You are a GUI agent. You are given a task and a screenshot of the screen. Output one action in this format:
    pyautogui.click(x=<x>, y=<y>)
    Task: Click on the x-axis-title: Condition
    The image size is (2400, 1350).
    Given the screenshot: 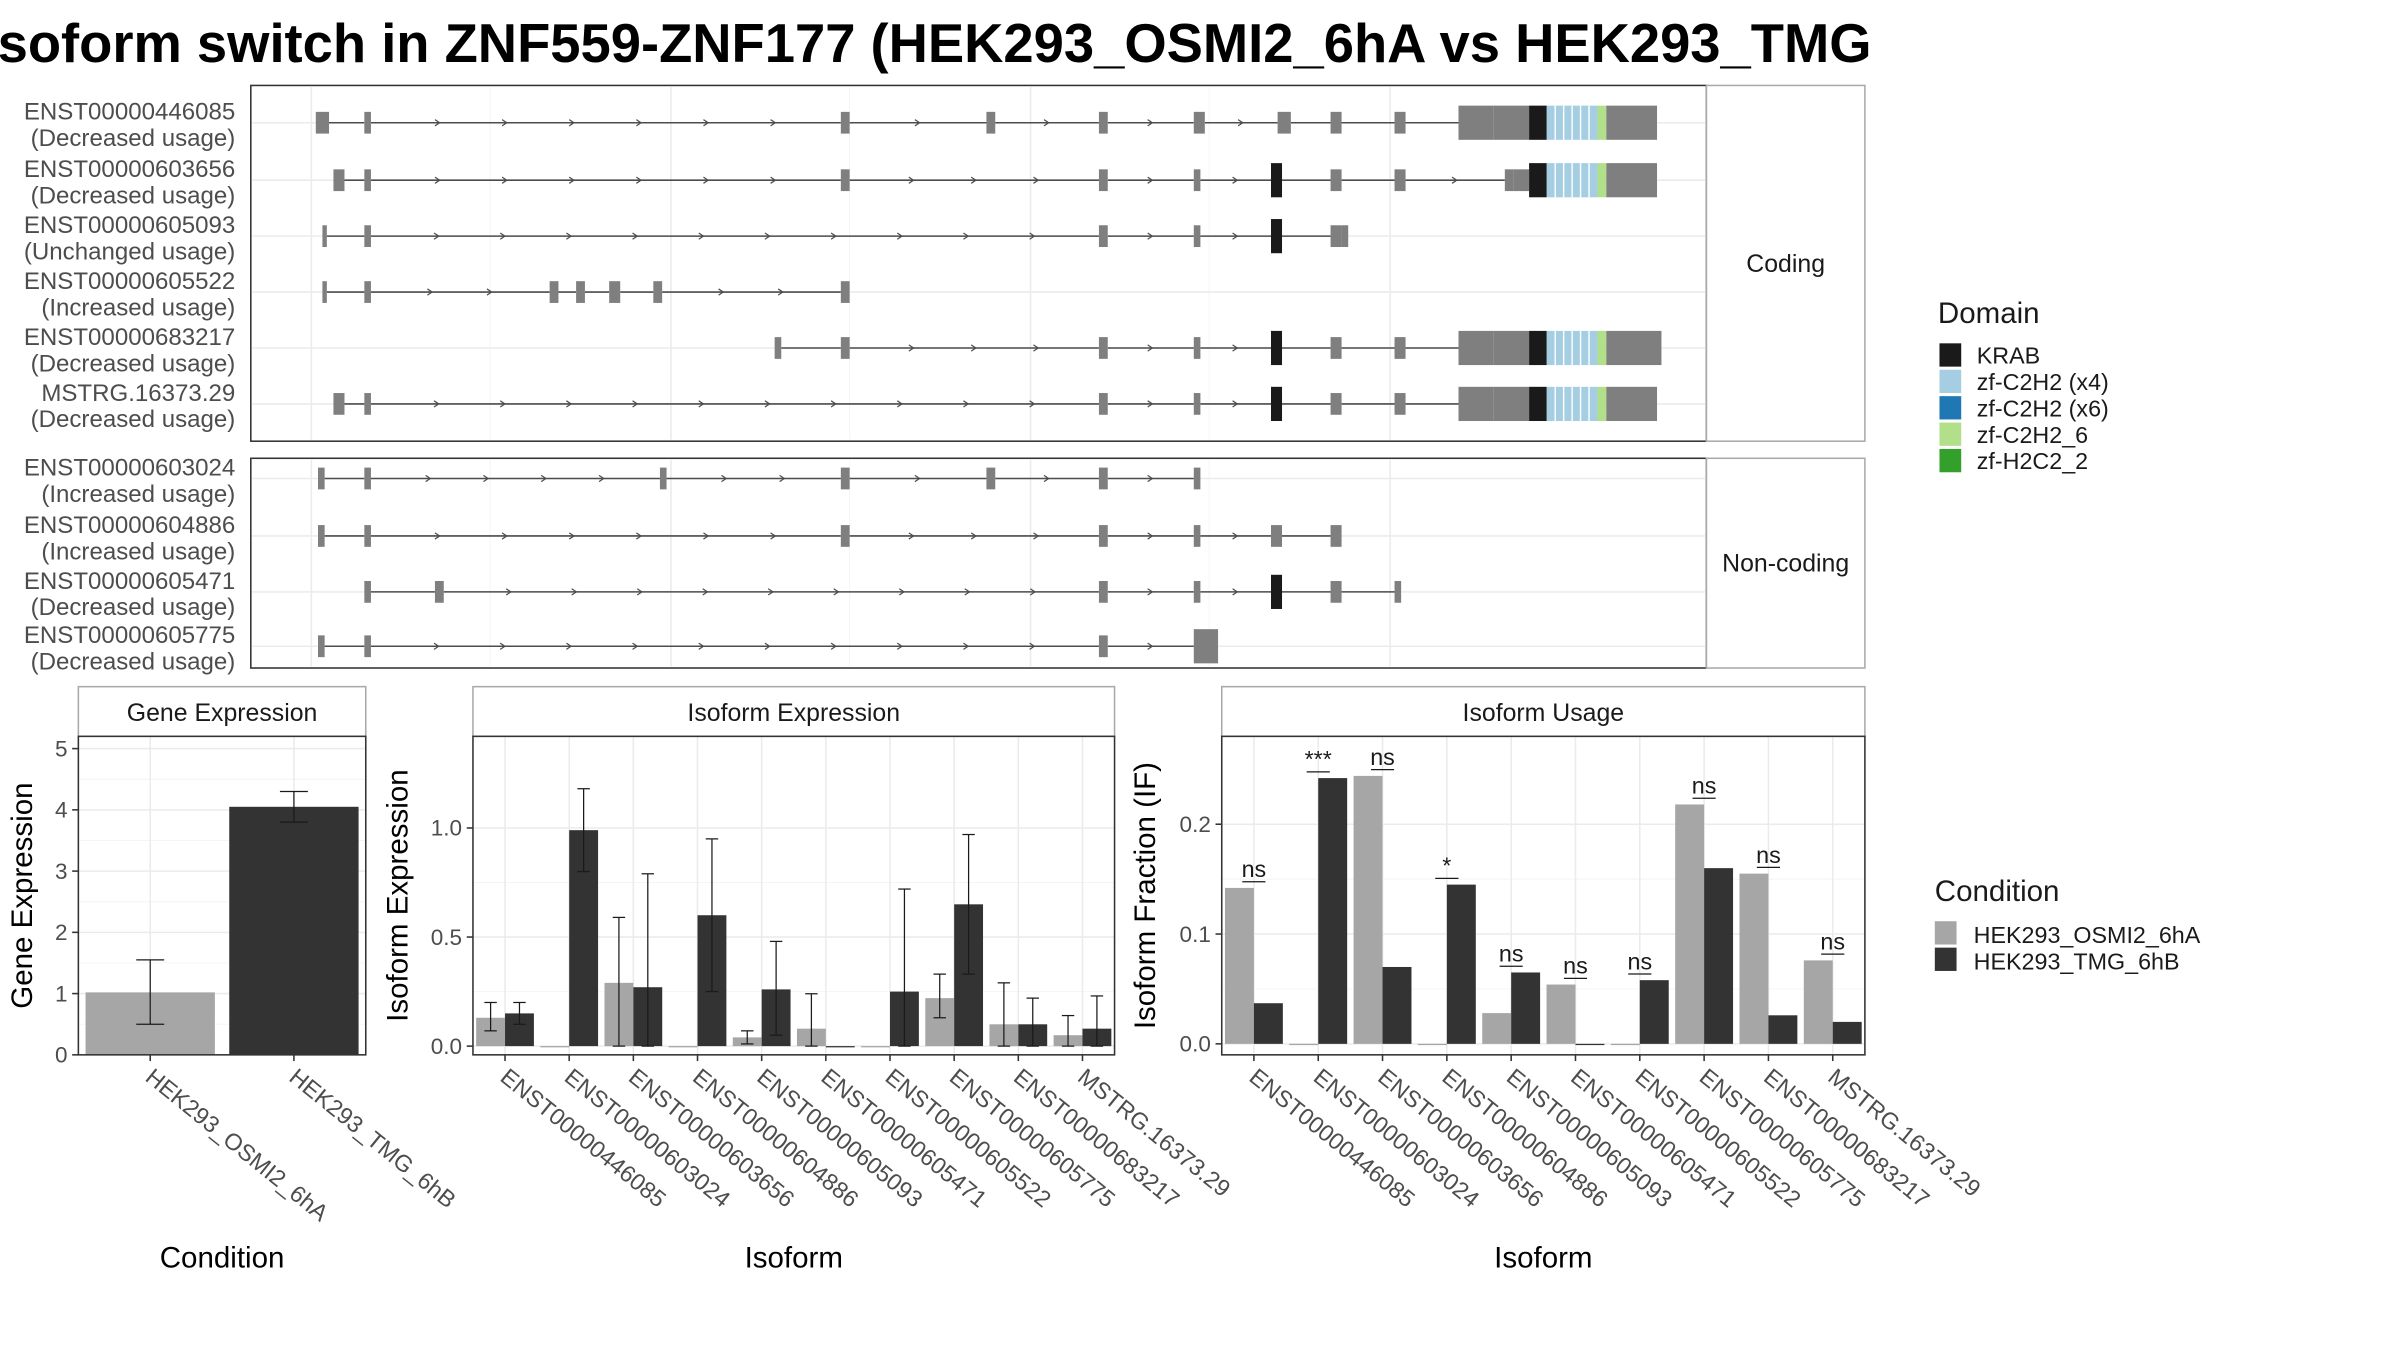 What is the action you would take?
    pyautogui.click(x=222, y=1258)
    